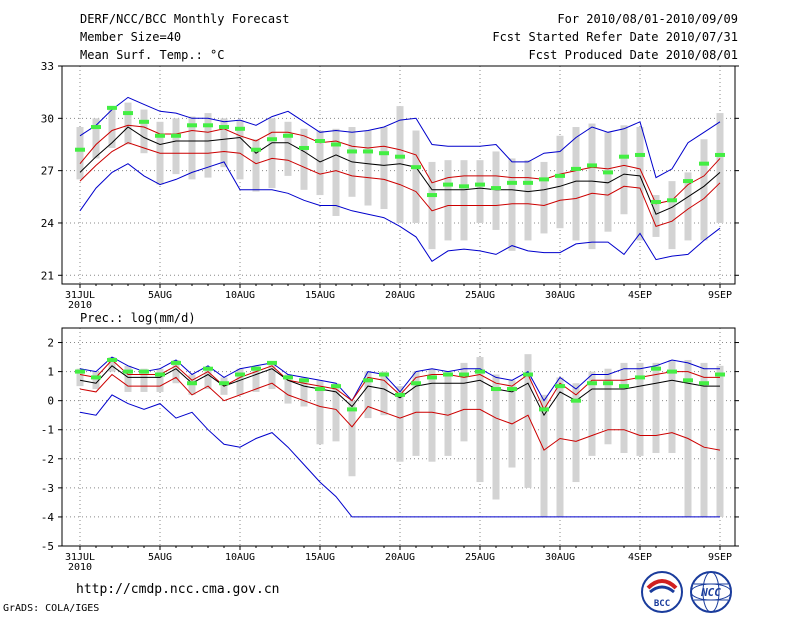 This screenshot has width=800, height=618. Describe the element at coordinates (560, 557) in the screenshot. I see `x-tick-label: 30AUG` at that location.